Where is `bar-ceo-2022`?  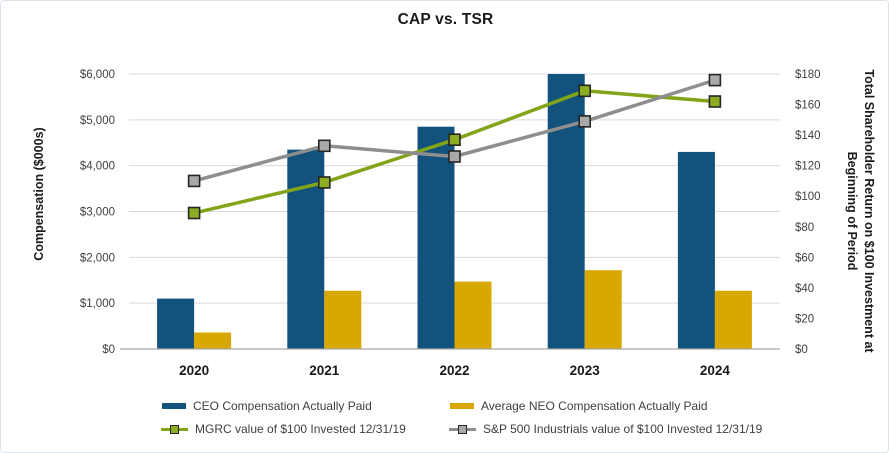 bar-ceo-2022 is located at coordinates (436, 237).